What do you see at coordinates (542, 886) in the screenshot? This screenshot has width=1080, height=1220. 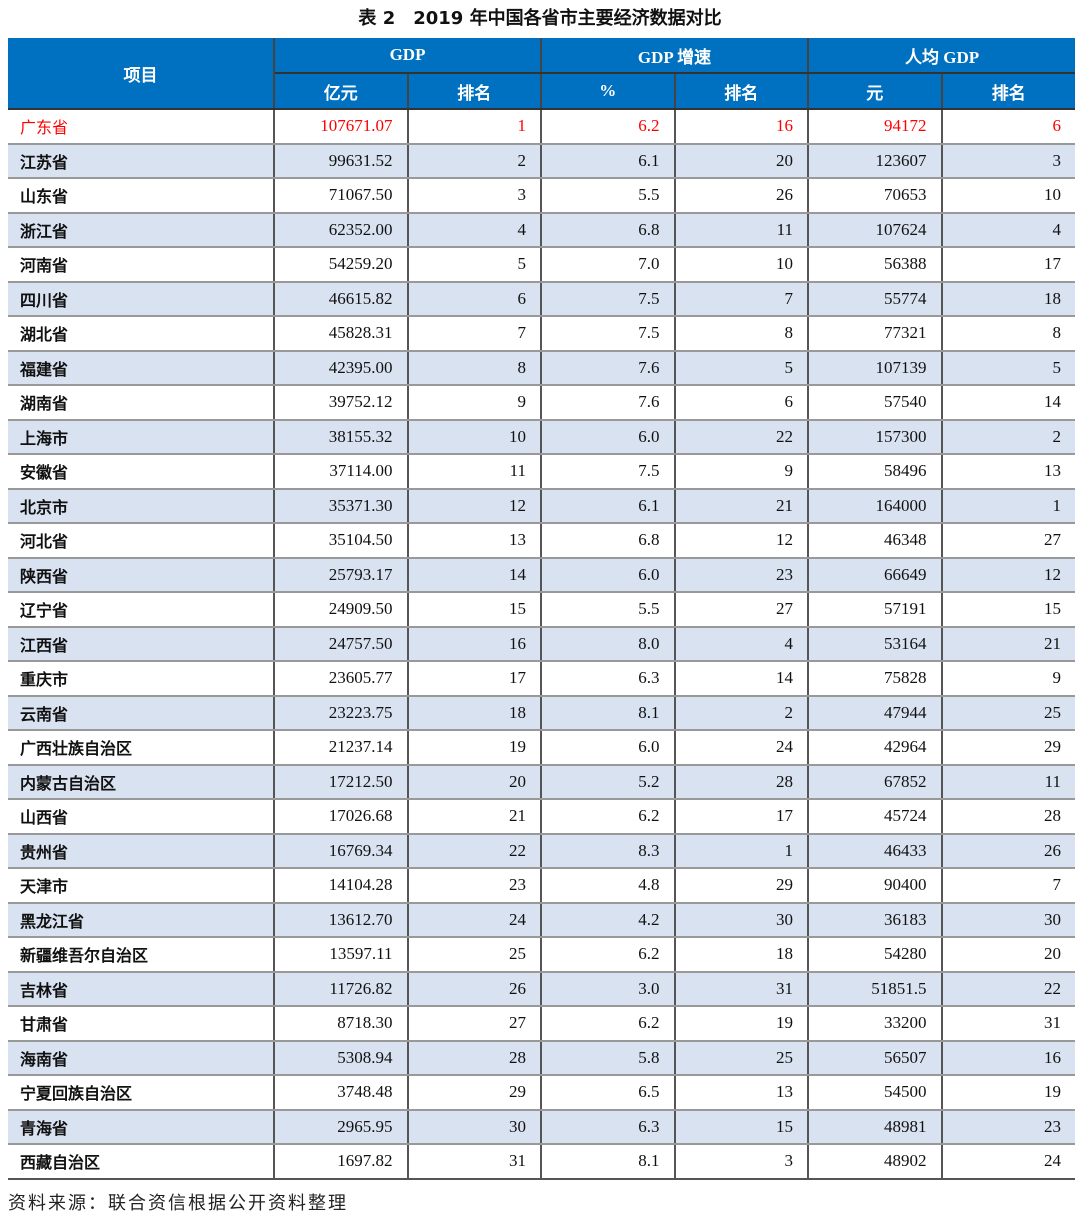 I see `table-row: 天津市 14104.28 23 4.8 29 90400 7` at bounding box center [542, 886].